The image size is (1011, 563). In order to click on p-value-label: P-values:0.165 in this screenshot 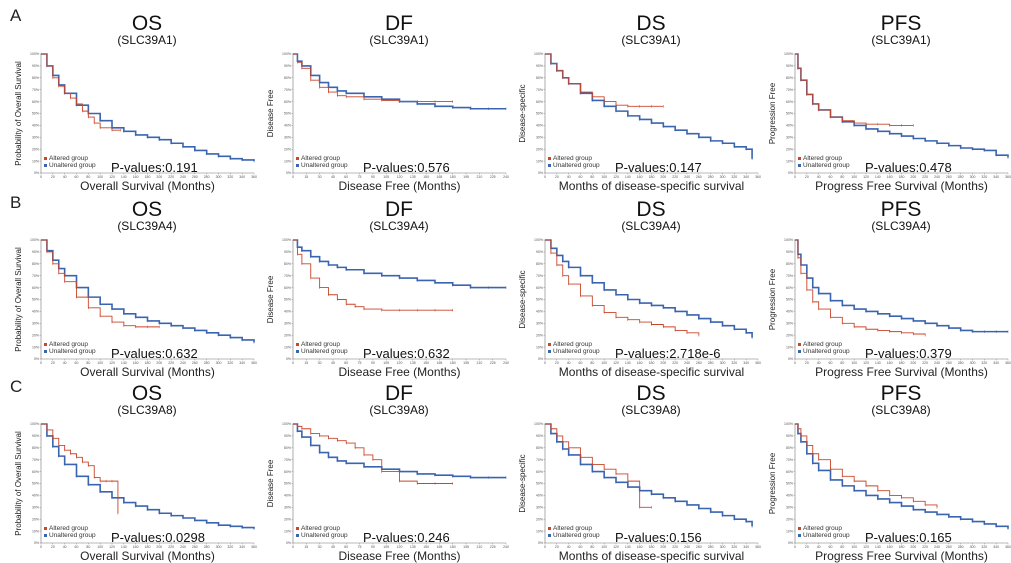, I will do `click(908, 537)`.